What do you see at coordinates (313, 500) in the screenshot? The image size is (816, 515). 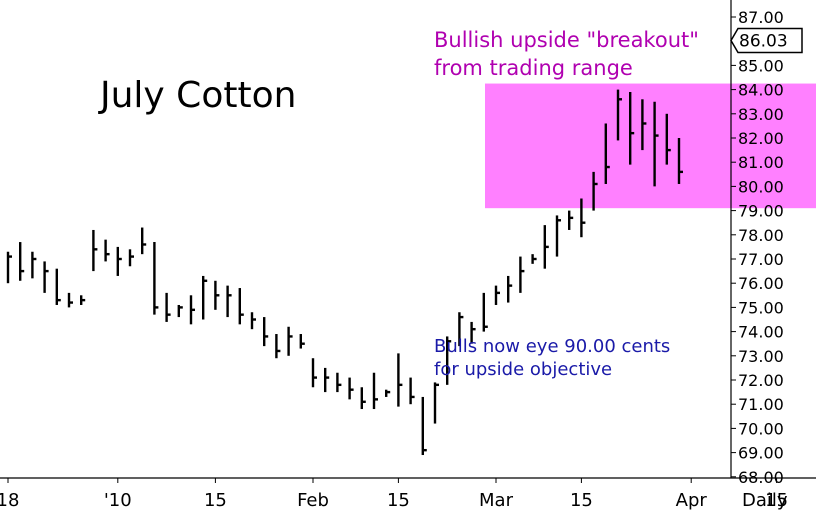 I see `x-tick-label: Feb` at bounding box center [313, 500].